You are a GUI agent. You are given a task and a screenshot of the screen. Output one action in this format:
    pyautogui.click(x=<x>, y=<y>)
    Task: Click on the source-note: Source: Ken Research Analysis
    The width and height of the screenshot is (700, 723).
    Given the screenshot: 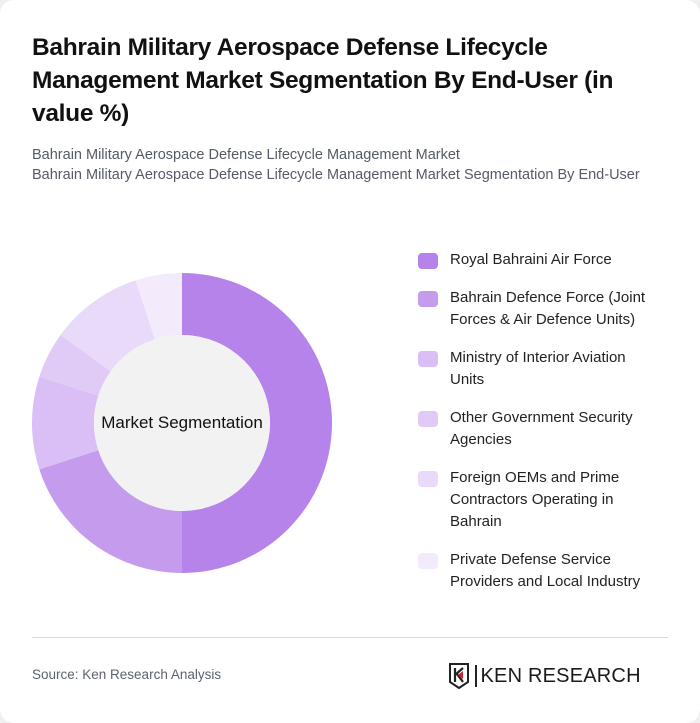 What is the action you would take?
    pyautogui.click(x=127, y=674)
    